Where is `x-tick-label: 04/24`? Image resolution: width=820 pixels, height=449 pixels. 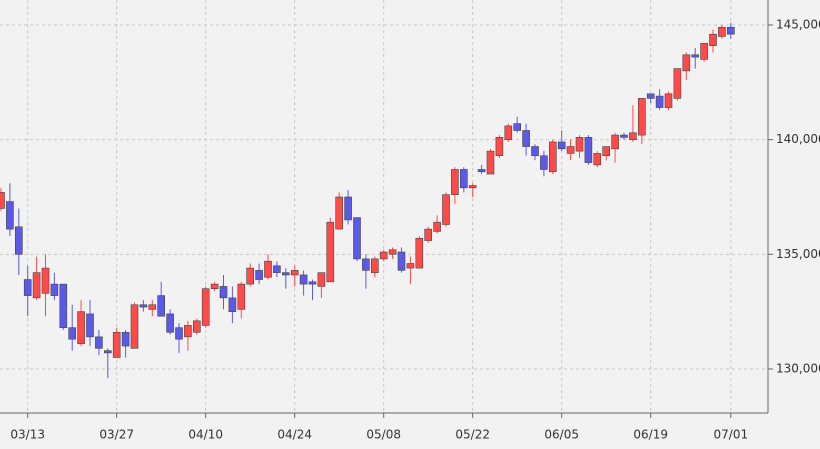
x-tick-label: 04/24 is located at coordinates (294, 435).